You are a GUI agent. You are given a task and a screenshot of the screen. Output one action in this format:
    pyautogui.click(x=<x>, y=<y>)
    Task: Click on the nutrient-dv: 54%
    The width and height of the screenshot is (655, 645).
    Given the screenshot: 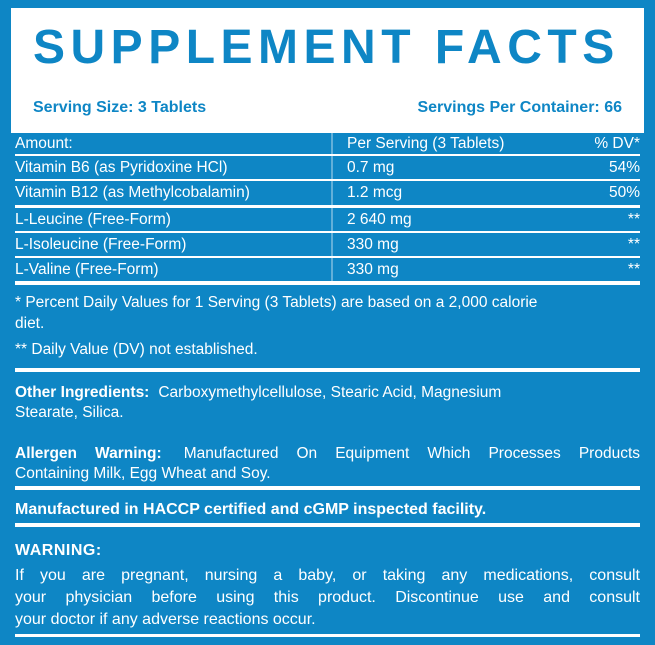 What is the action you would take?
    pyautogui.click(x=624, y=167)
    